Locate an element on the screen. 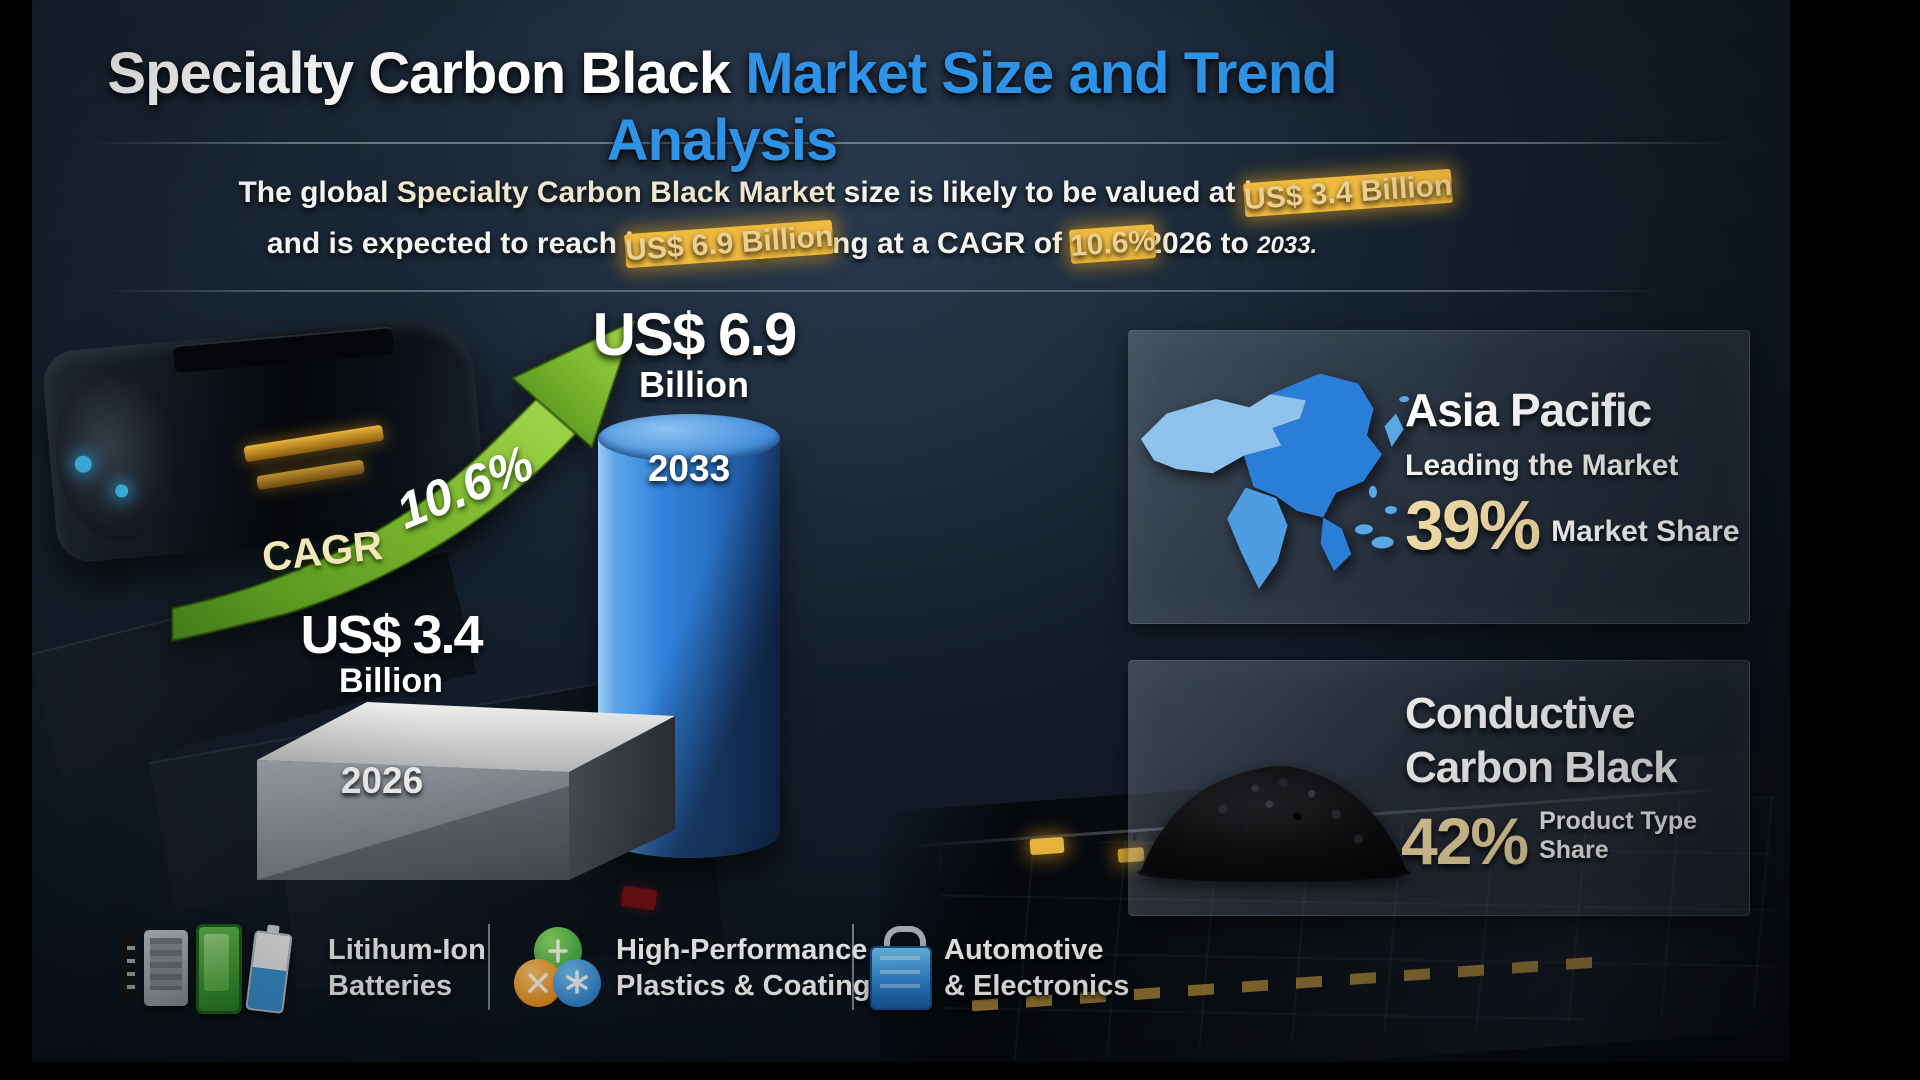 The height and width of the screenshot is (1080, 1920). footer-label-automotive: Automotive & Electronics is located at coordinates (1036, 968).